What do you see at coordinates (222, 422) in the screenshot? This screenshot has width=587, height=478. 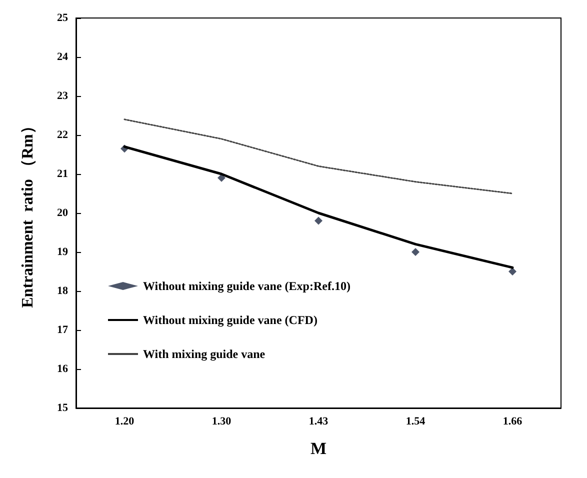 I see `x-tick-label: 1.30` at bounding box center [222, 422].